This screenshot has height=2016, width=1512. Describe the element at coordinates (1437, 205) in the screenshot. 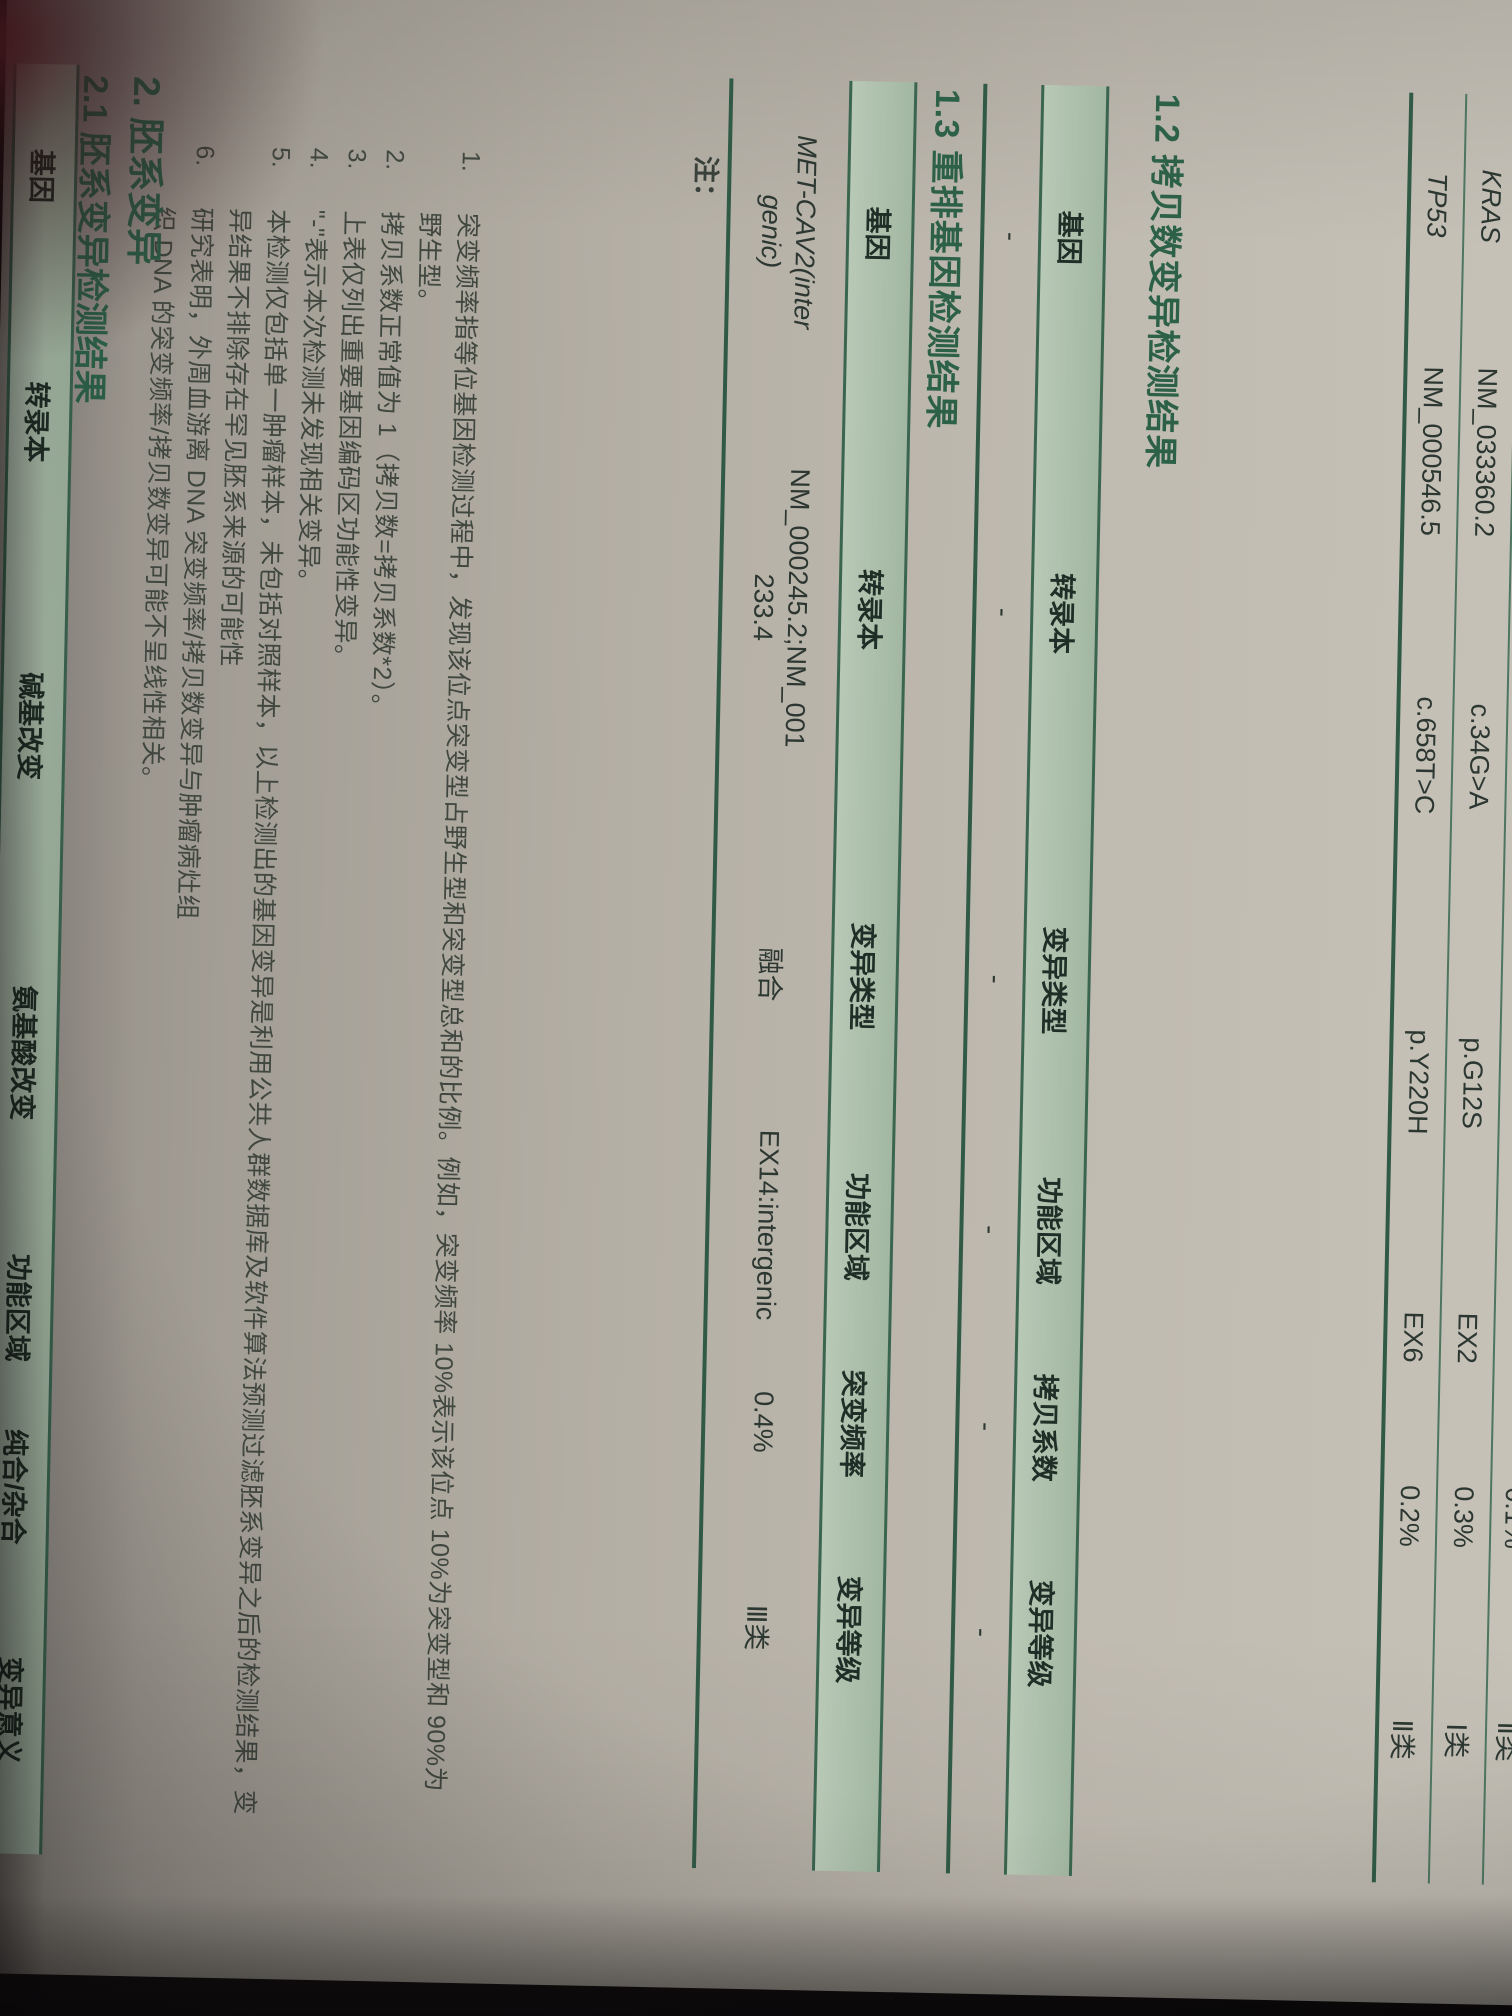

I see `cell-gene: TP53` at that location.